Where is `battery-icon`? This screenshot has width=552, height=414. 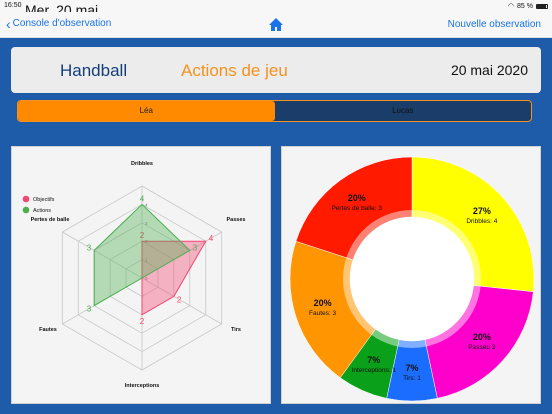 battery-icon is located at coordinates (542, 6).